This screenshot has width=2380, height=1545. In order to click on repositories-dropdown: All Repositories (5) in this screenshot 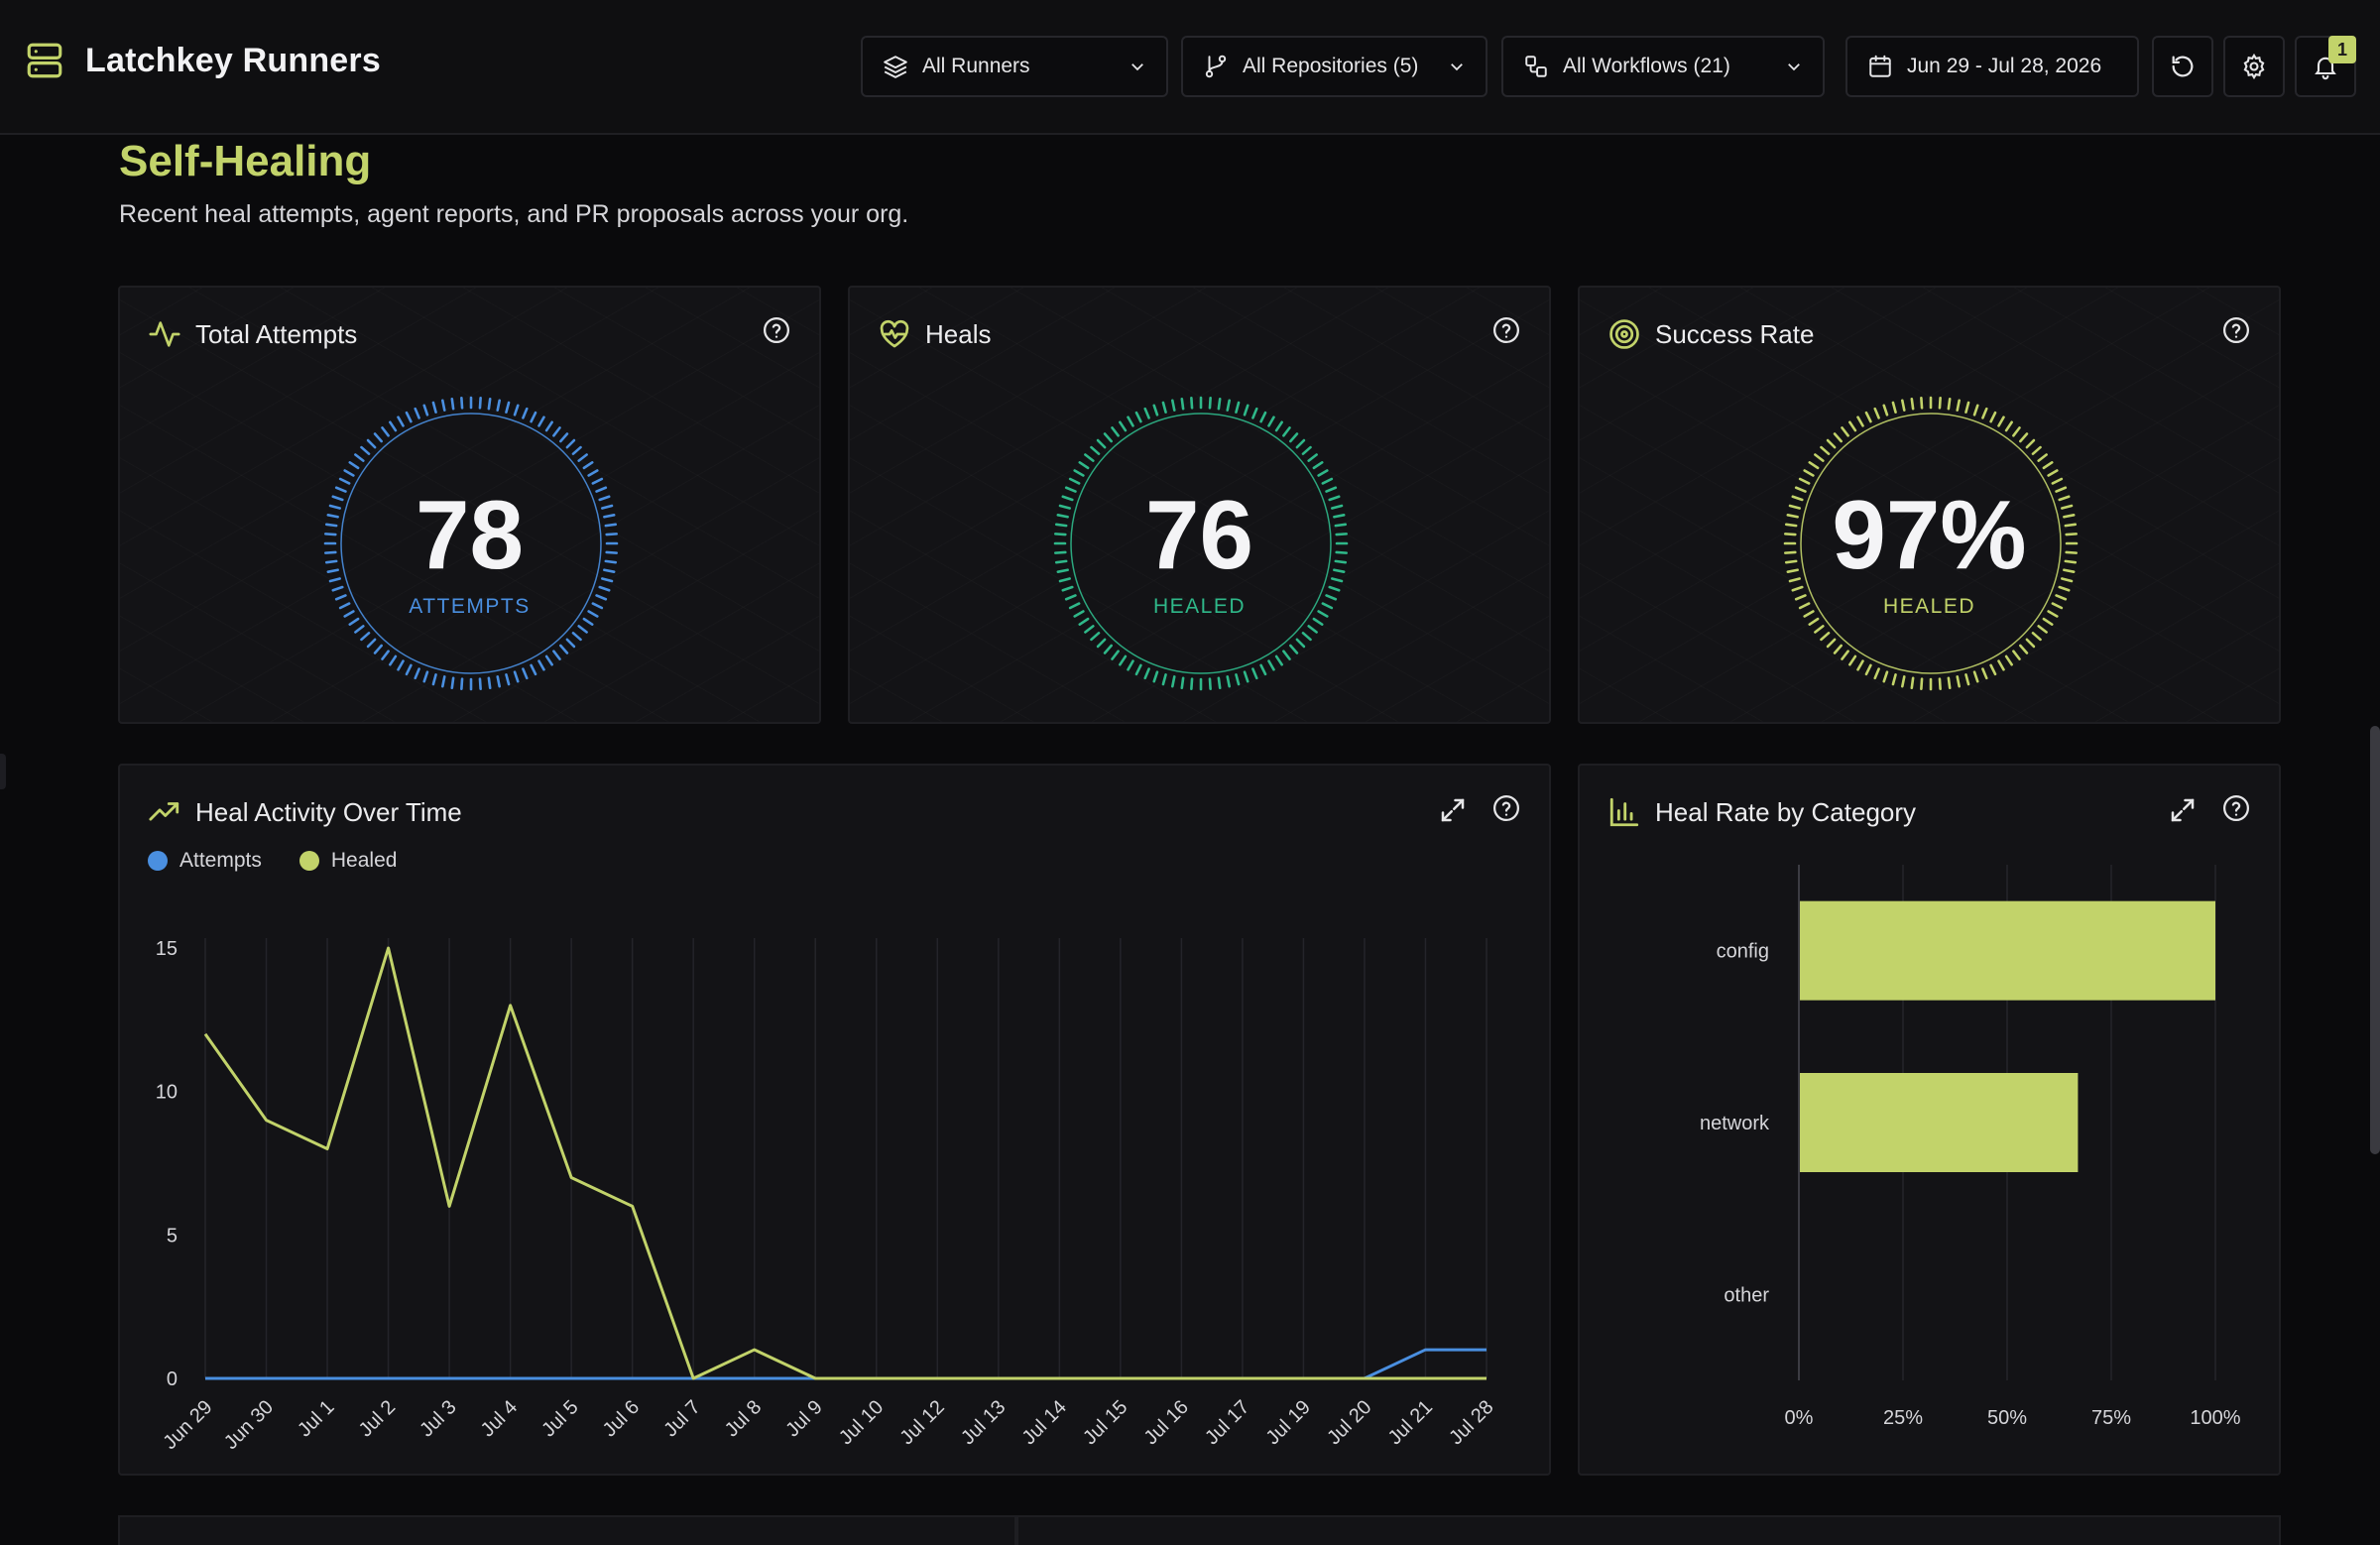, I will do `click(1334, 66)`.